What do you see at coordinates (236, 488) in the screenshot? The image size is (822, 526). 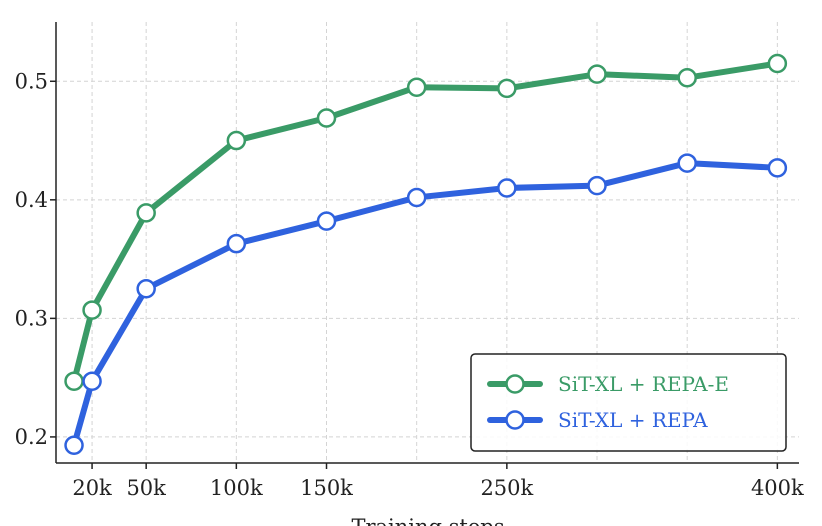 I see `x-tick-label: 100k` at bounding box center [236, 488].